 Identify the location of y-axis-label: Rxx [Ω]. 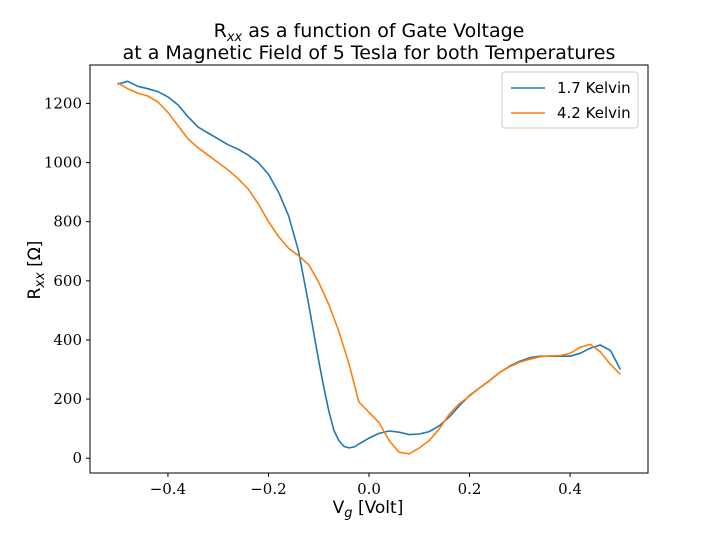
(36, 270).